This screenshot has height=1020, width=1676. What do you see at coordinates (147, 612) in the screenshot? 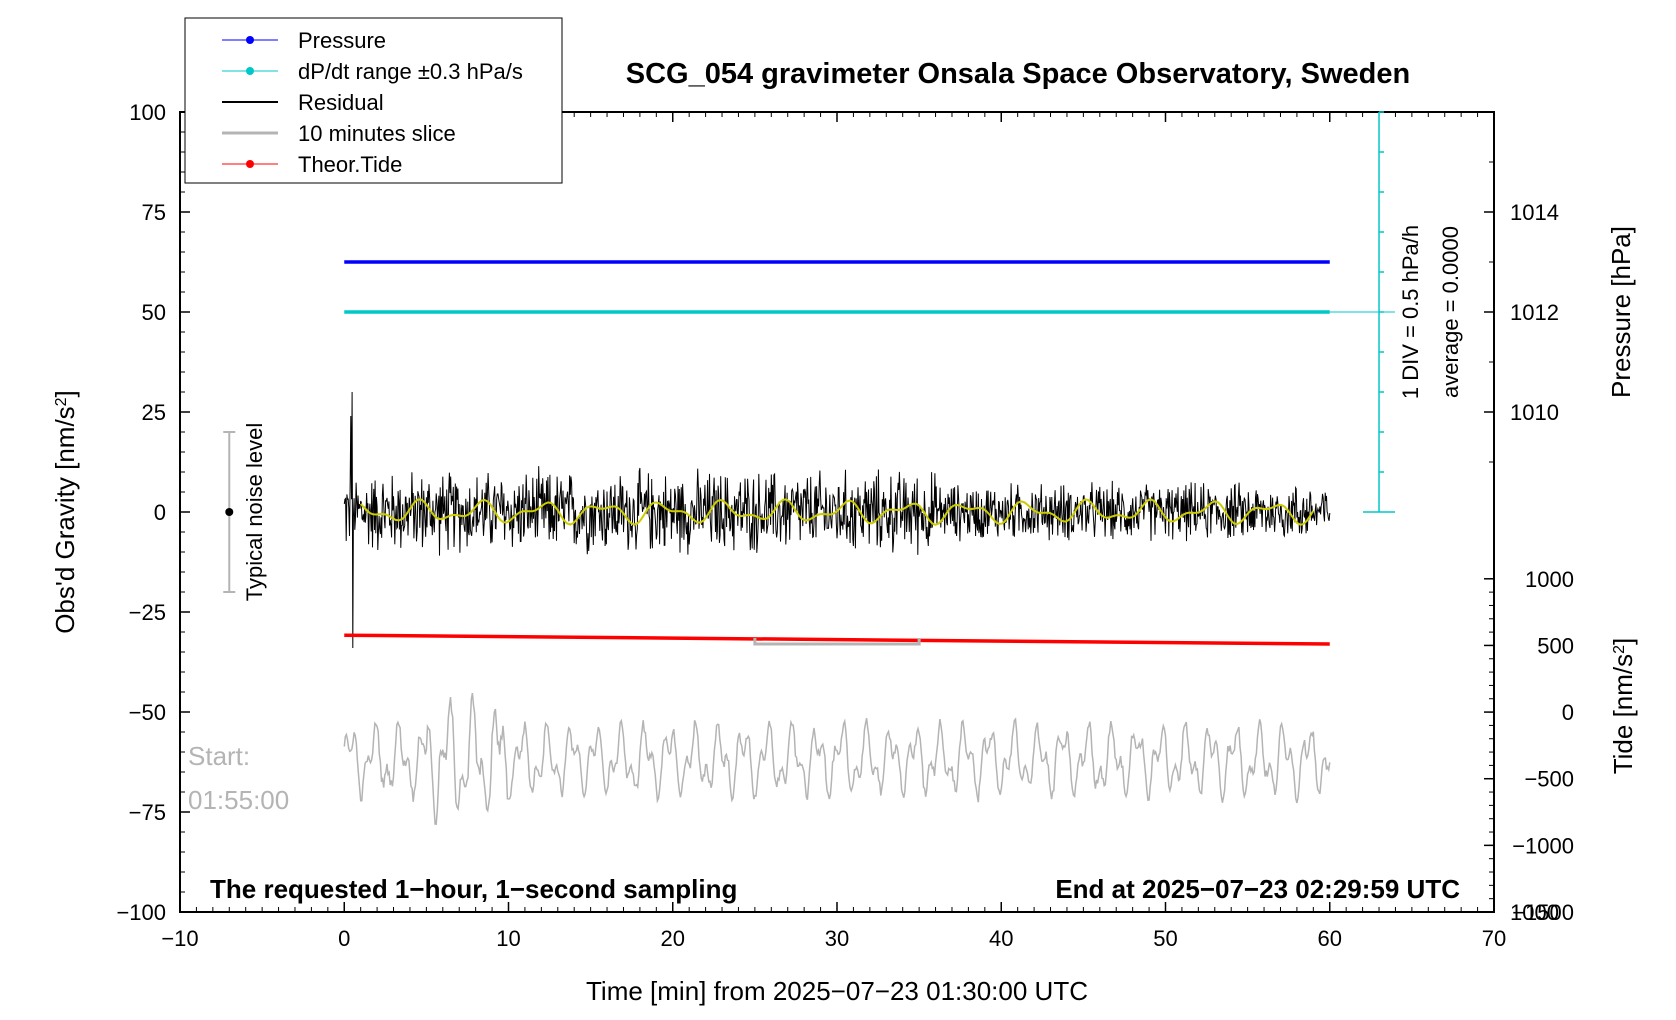
I see `y-tick-label: −25` at bounding box center [147, 612].